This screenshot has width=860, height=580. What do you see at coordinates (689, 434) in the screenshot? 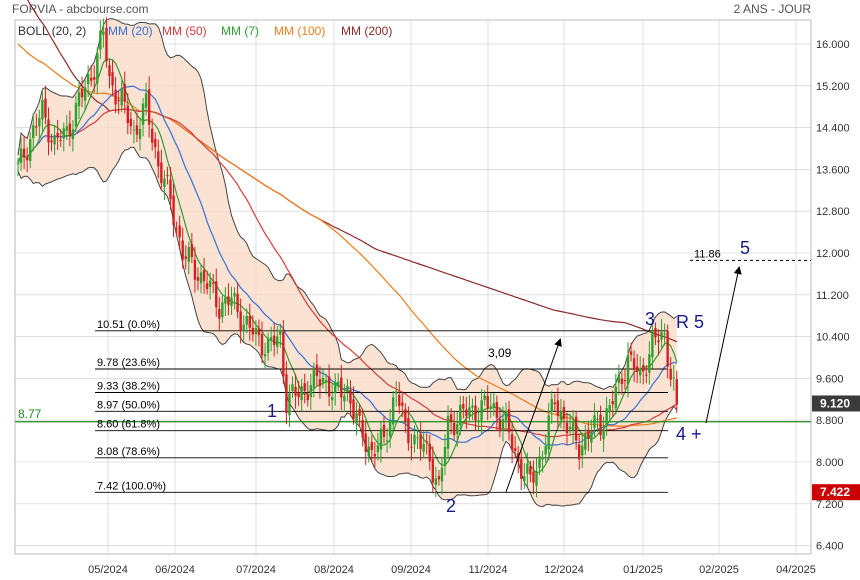
I see `wave-4-label: 4 +` at bounding box center [689, 434].